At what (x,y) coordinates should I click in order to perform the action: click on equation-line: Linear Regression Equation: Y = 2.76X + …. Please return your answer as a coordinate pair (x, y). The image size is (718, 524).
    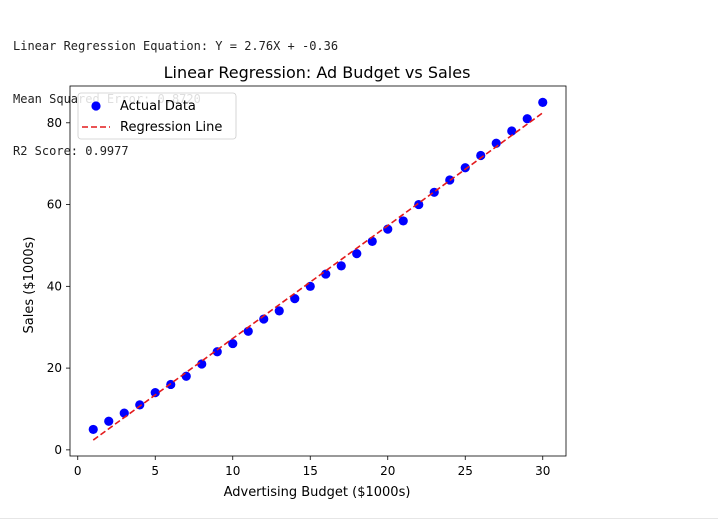
    Looking at the image, I should click on (176, 46).